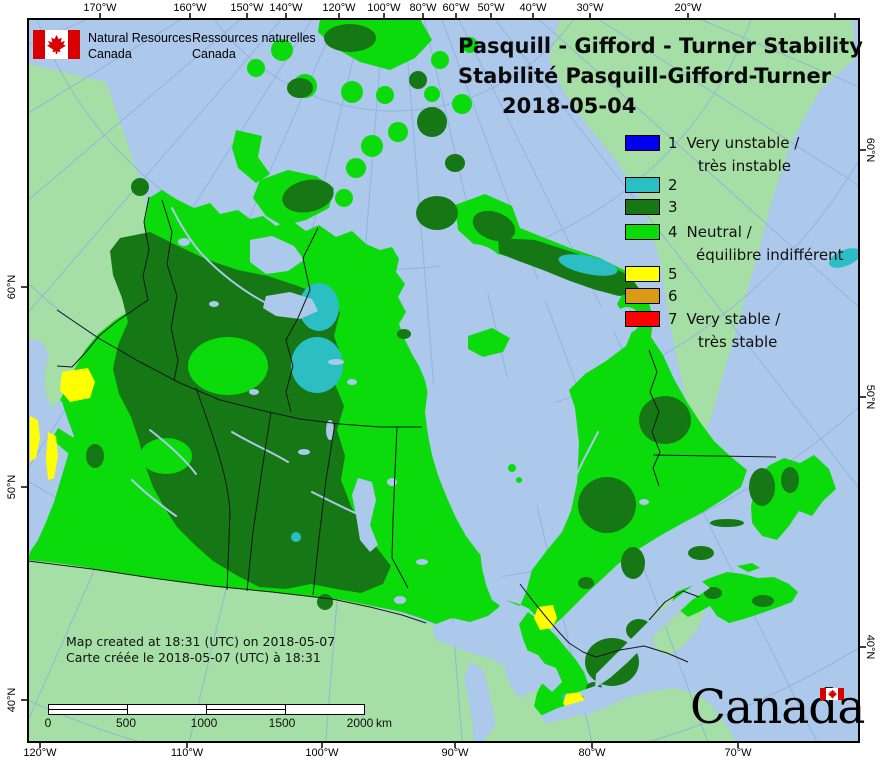 The image size is (880, 760). Describe the element at coordinates (384, 723) in the screenshot. I see `scale-unit: km` at that location.